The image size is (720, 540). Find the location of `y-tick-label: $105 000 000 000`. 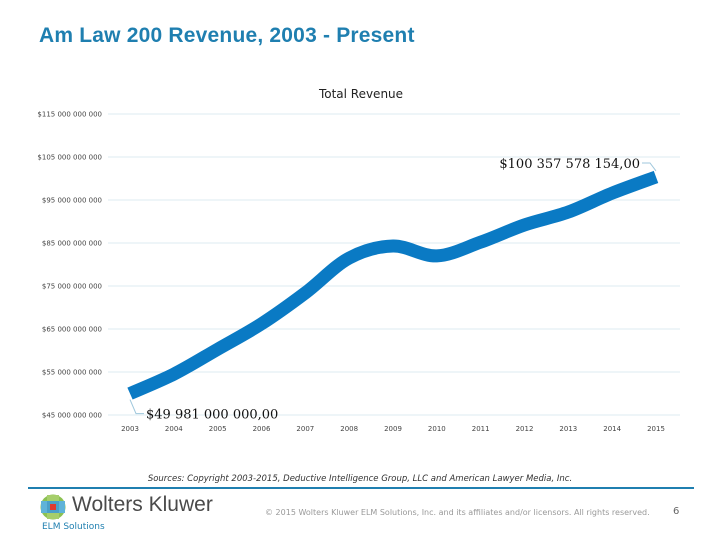

y-tick-label: $105 000 000 000 is located at coordinates (69, 158).